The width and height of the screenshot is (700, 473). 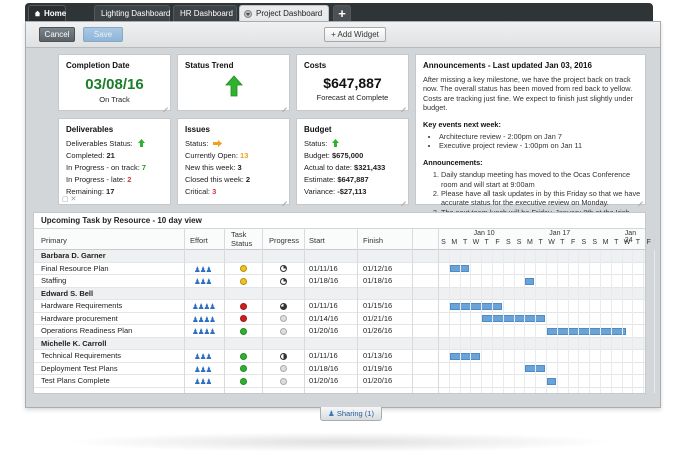 What do you see at coordinates (284, 13) in the screenshot?
I see `tab-project-dashboard: Project Dashboard` at bounding box center [284, 13].